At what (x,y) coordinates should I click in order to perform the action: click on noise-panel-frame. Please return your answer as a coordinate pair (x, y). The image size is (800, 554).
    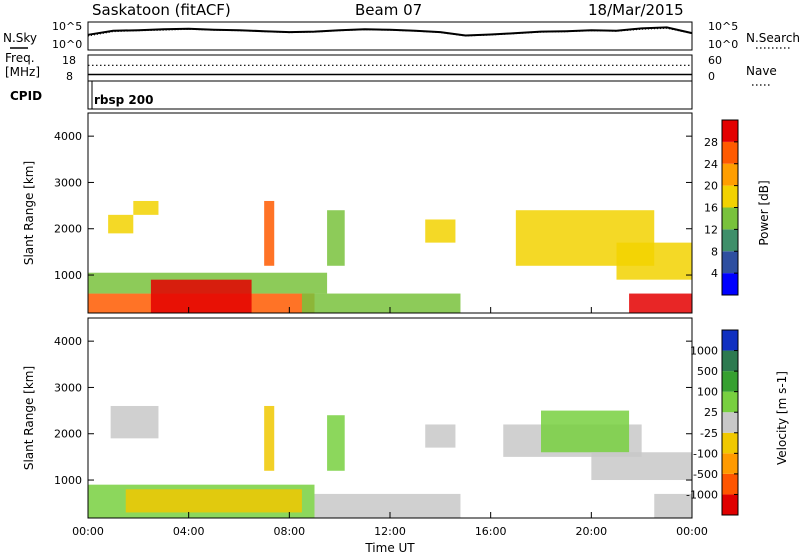
    Looking at the image, I should click on (390, 36).